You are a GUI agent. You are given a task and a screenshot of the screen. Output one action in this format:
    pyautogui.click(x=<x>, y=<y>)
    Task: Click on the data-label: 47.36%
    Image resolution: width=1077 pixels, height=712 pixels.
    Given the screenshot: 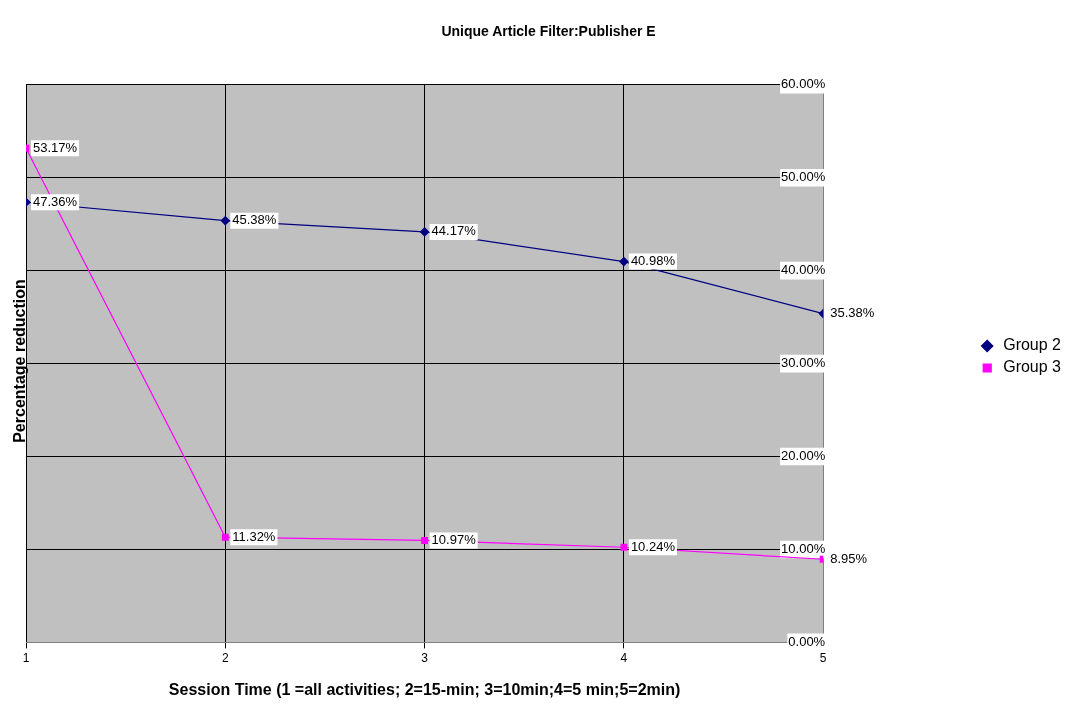 What is the action you would take?
    pyautogui.click(x=55, y=201)
    